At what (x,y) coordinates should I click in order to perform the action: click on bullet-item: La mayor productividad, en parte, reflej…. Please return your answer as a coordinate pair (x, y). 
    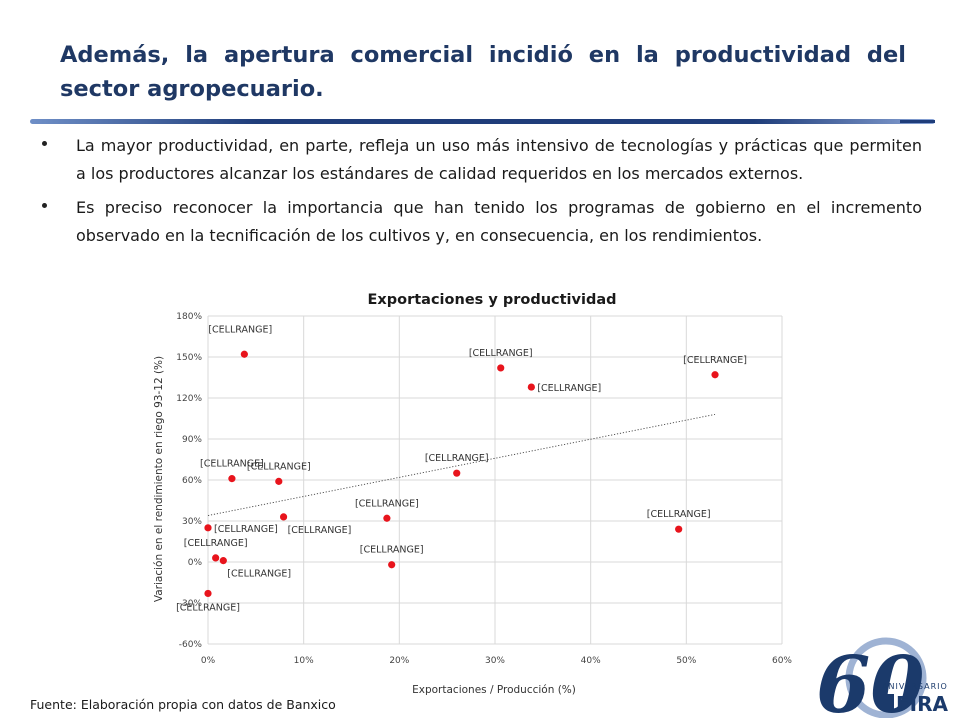
    Looking at the image, I should click on (479, 160).